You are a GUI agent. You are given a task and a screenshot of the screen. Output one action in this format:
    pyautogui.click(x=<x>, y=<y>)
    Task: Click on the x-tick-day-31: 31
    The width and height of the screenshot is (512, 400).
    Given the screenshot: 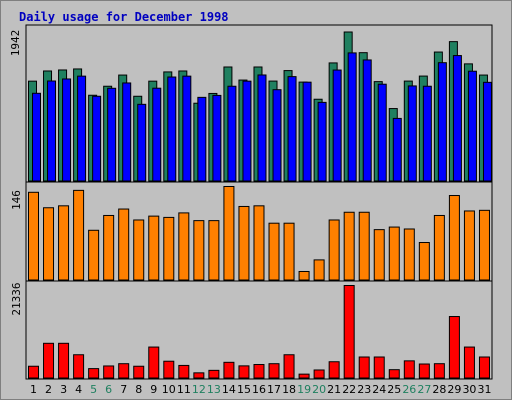 What is the action you would take?
    pyautogui.click(x=484, y=389)
    